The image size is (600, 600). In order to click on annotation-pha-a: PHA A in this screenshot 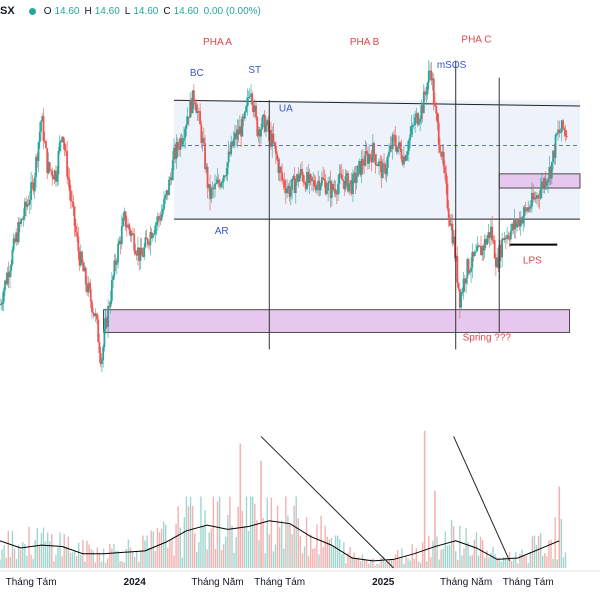, I will do `click(217, 42)`.